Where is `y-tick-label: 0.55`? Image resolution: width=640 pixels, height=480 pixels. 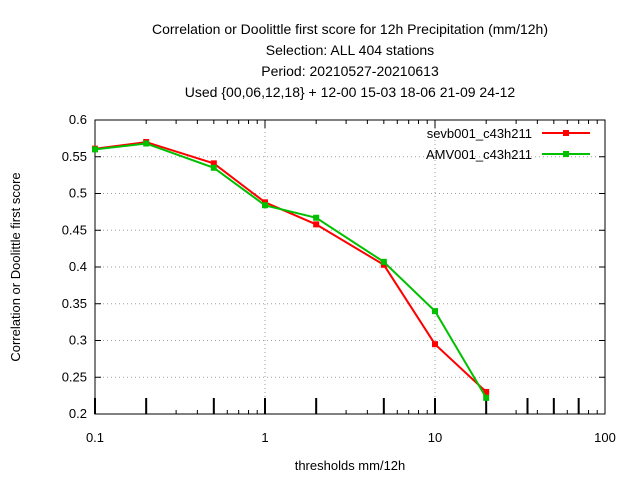 y-tick-label: 0.55 is located at coordinates (74, 156).